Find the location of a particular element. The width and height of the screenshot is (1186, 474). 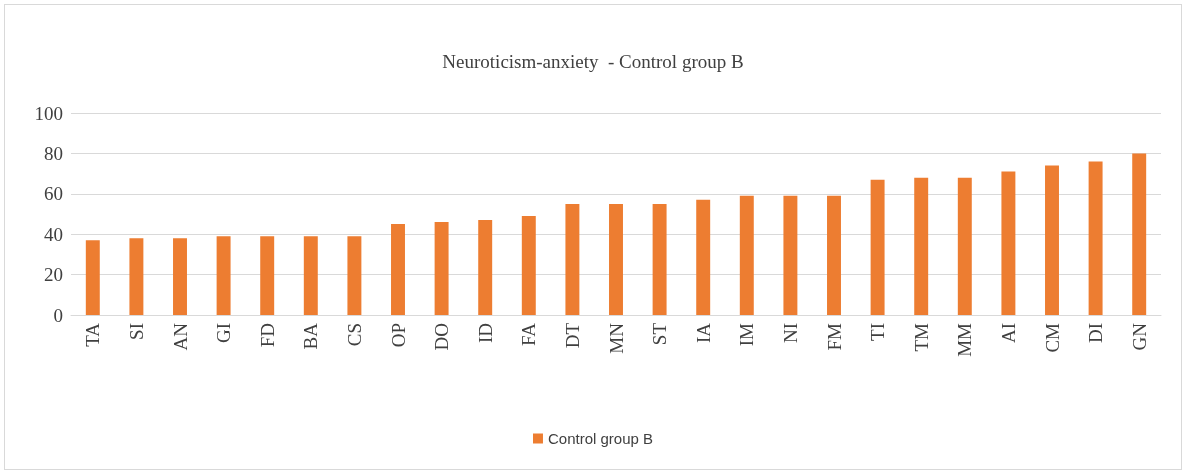

y-tick-label: 80 is located at coordinates (53, 153).